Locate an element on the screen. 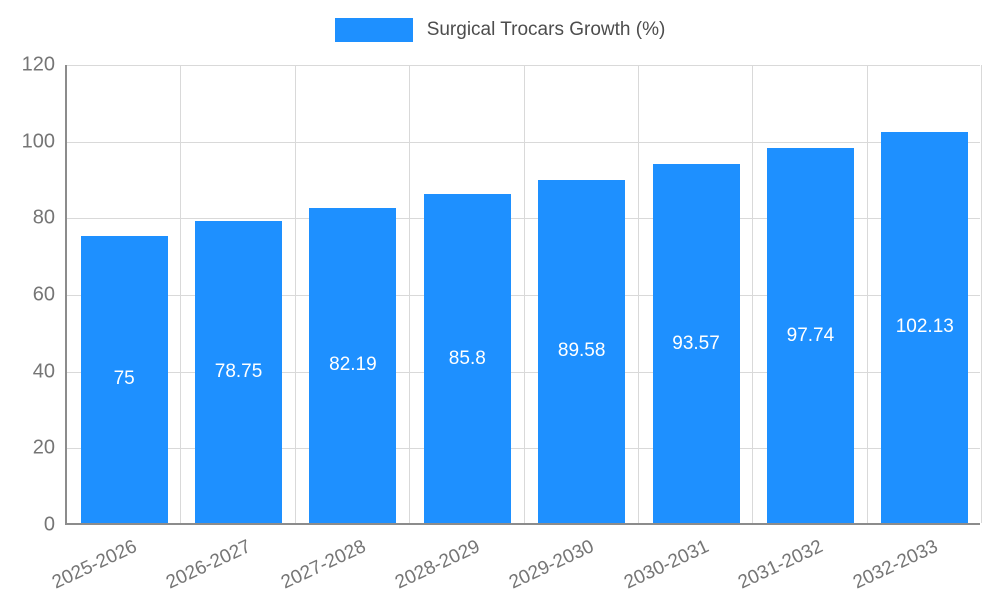 This screenshot has height=600, width=1000. x-axis-category-label: 2026-2027 is located at coordinates (209, 565).